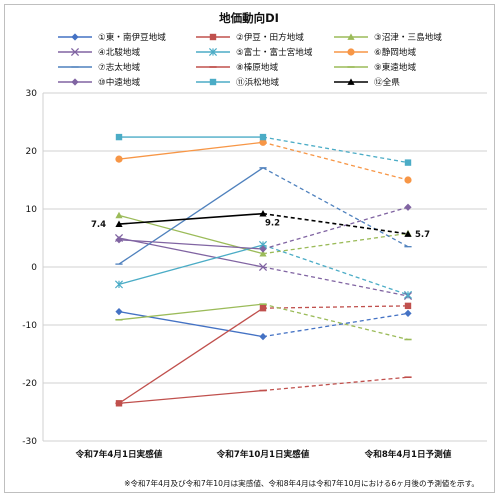  What do you see at coordinates (29, 326) in the screenshot?
I see `y-tick-label: -10` at bounding box center [29, 326].